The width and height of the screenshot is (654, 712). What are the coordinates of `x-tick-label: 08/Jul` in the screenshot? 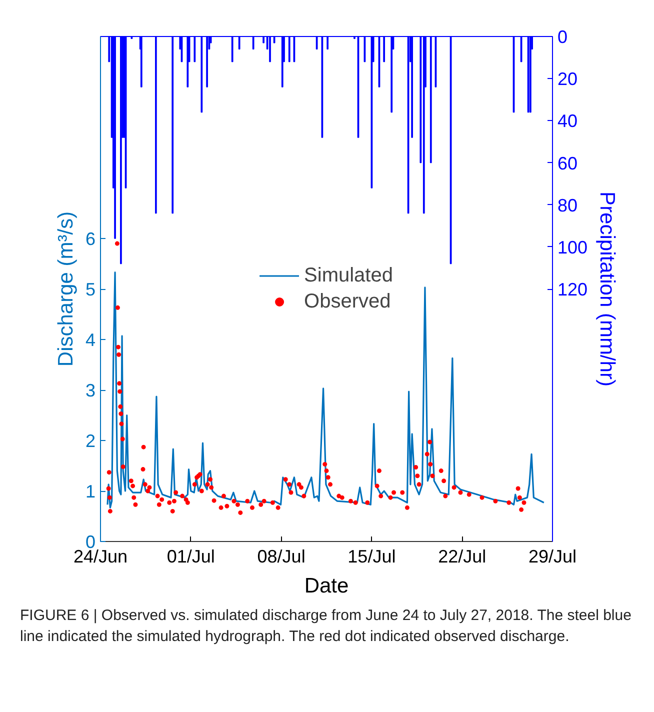 It's located at (281, 556).